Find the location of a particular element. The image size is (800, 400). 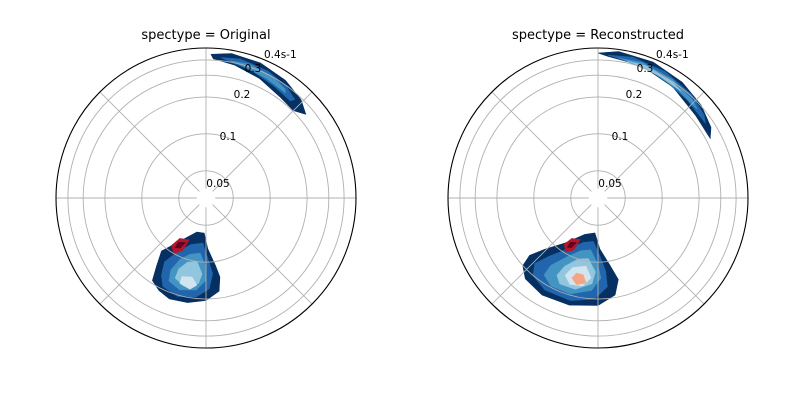

panel-title: spectype = Reconstructed is located at coordinates (598, 35).